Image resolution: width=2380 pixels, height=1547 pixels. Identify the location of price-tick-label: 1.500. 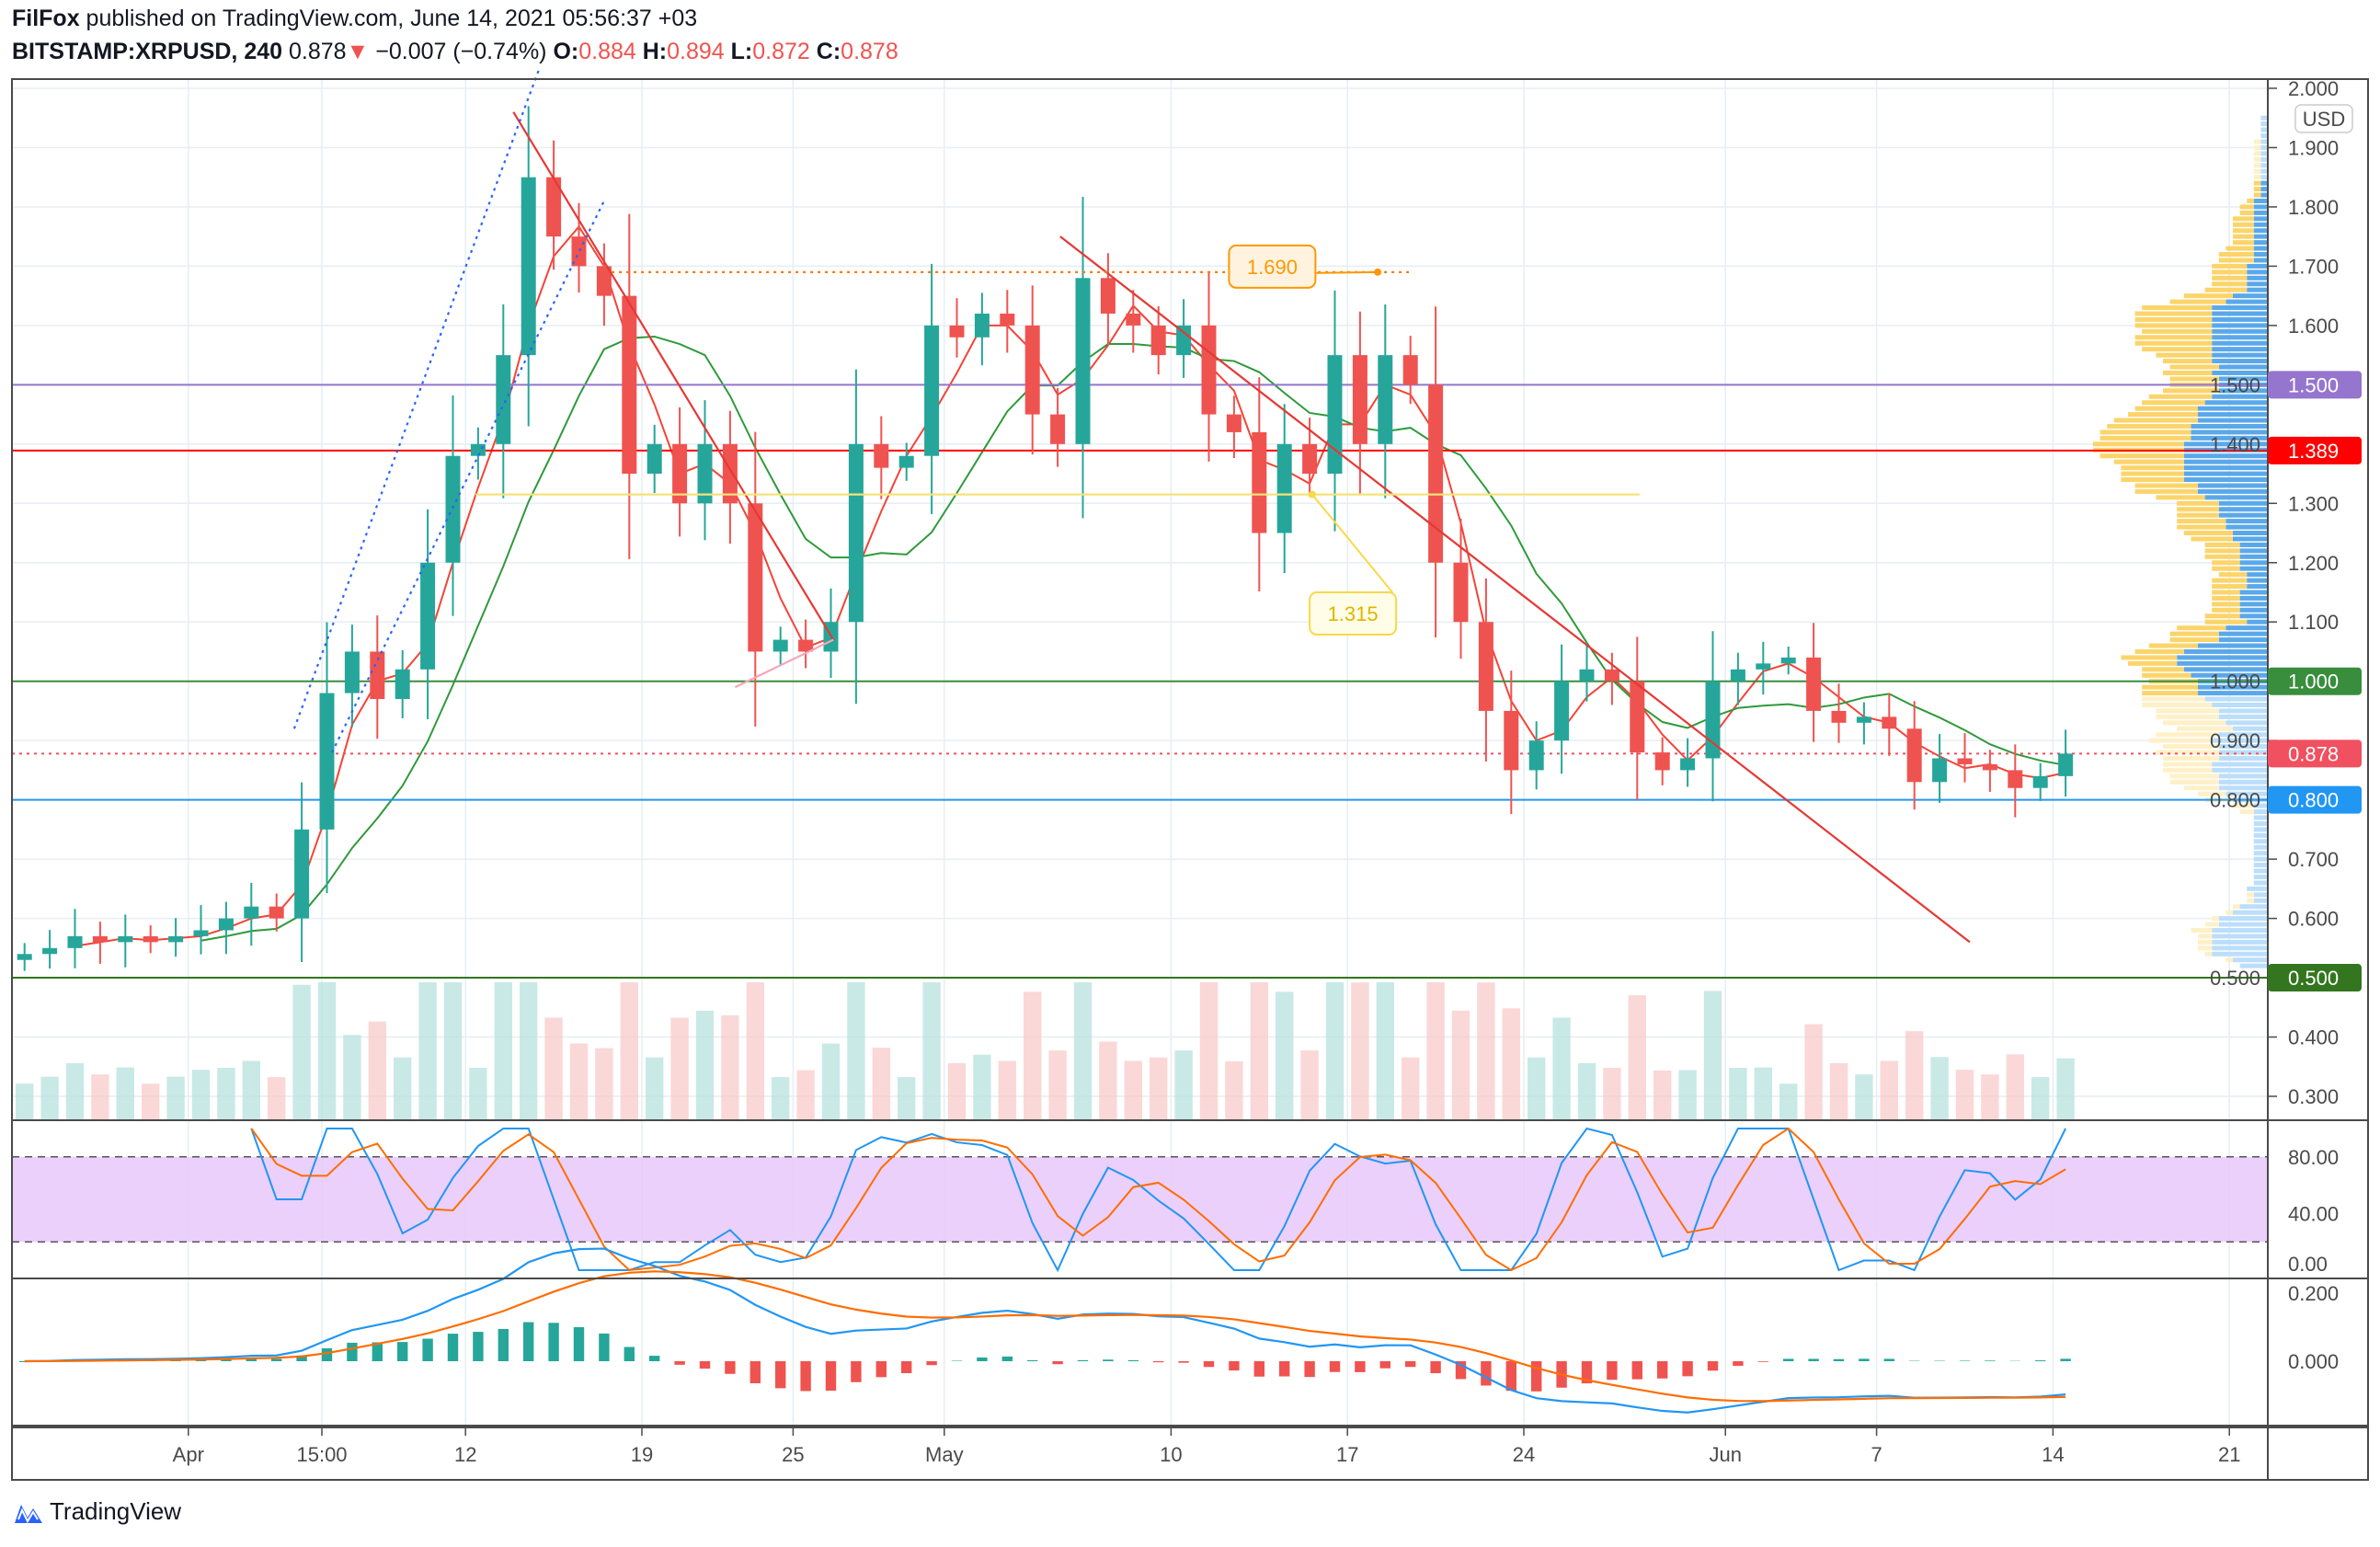
(2235, 384).